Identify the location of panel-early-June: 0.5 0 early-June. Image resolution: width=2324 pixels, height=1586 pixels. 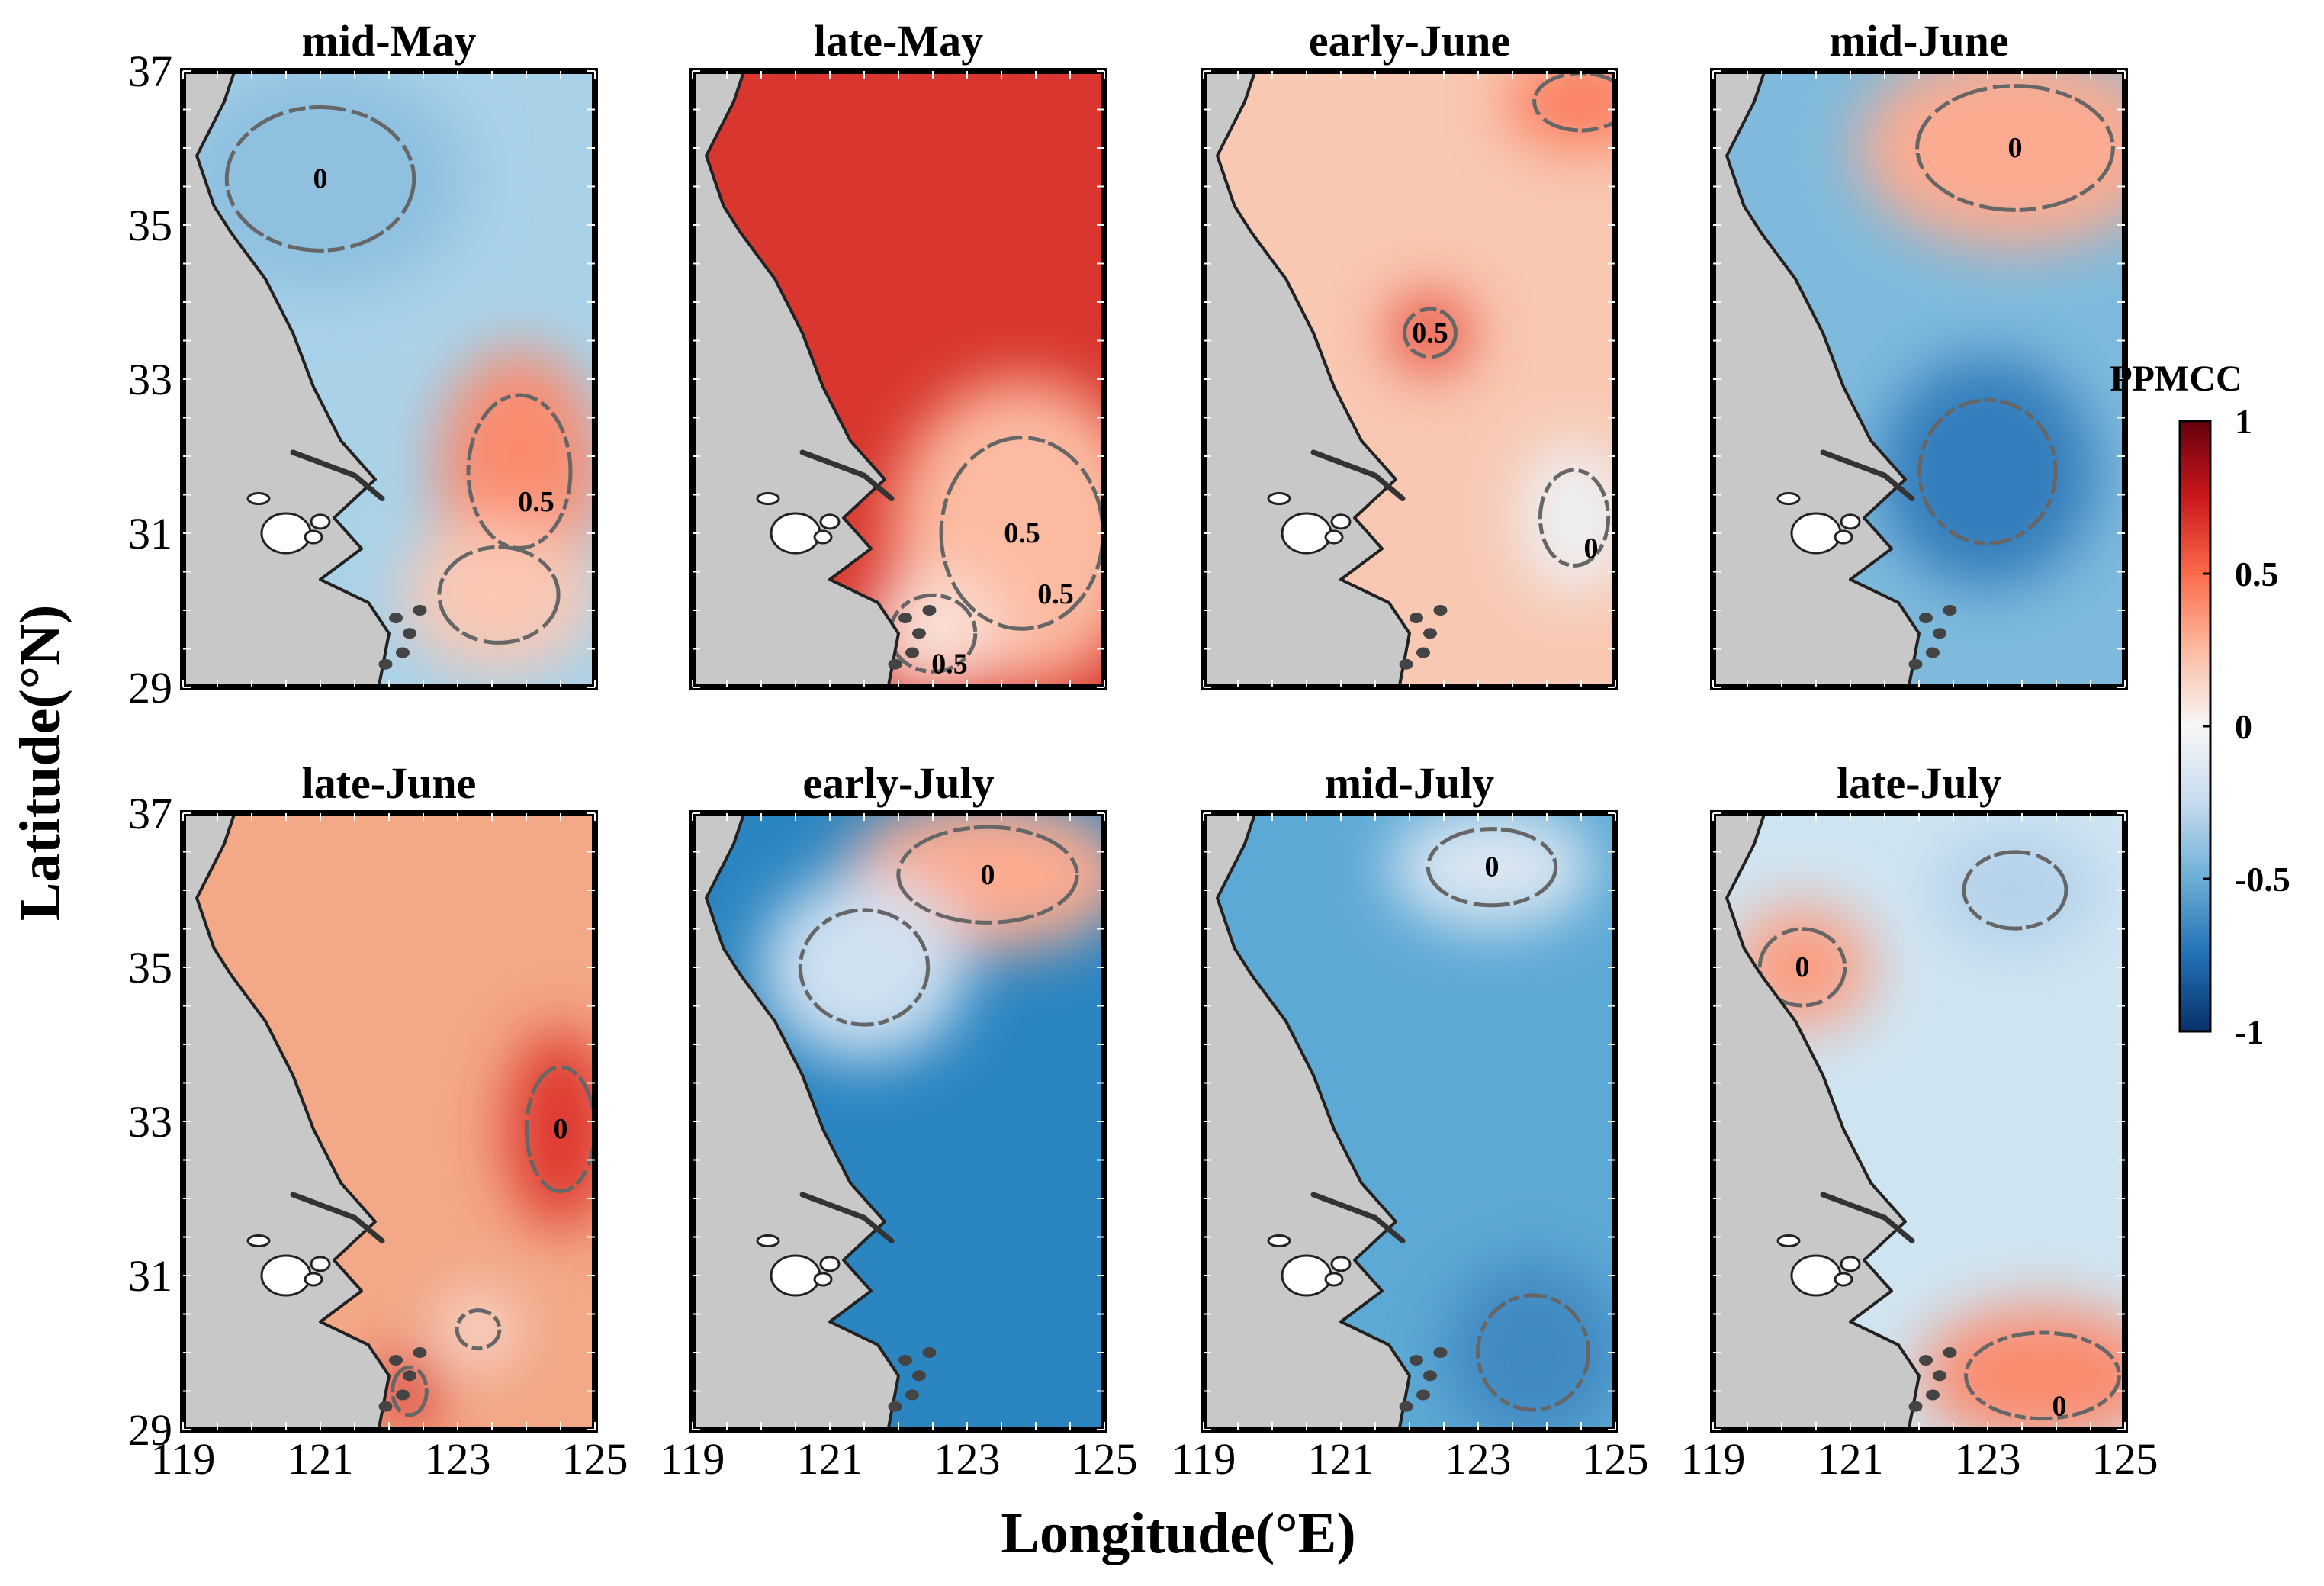
(1409, 353).